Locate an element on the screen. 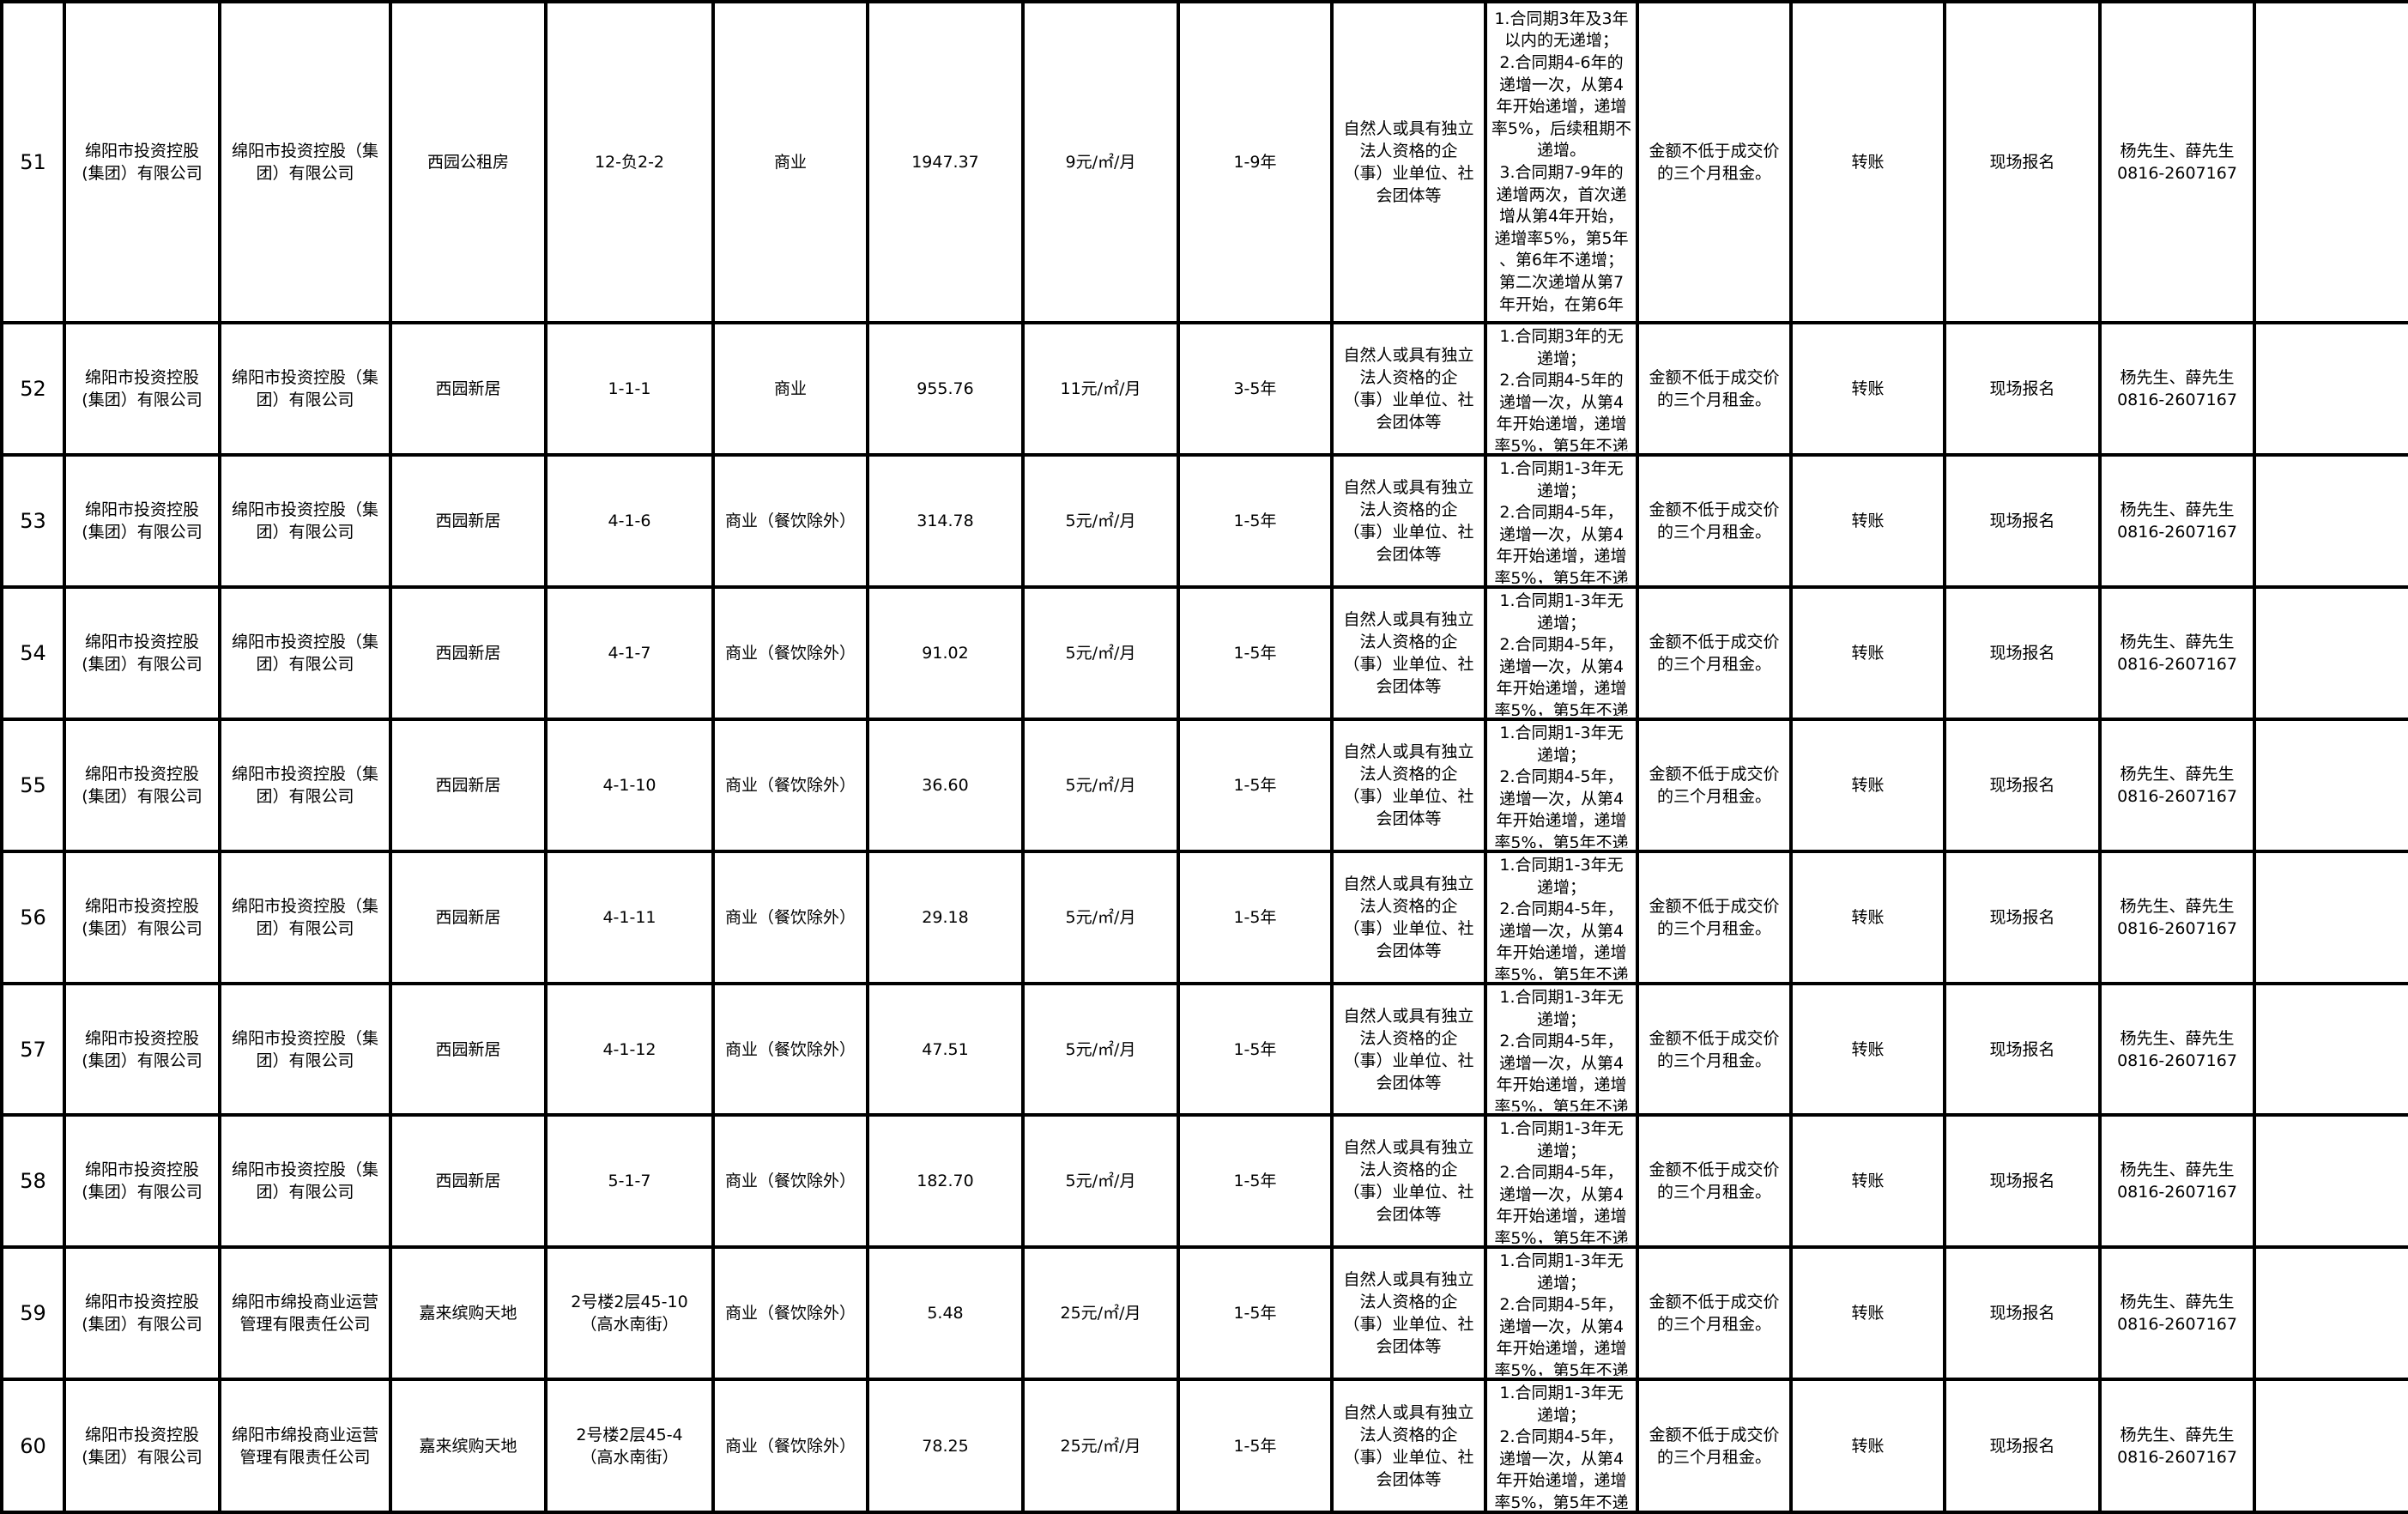 The image size is (2408, 1514). no-text: 54 is located at coordinates (33, 653).